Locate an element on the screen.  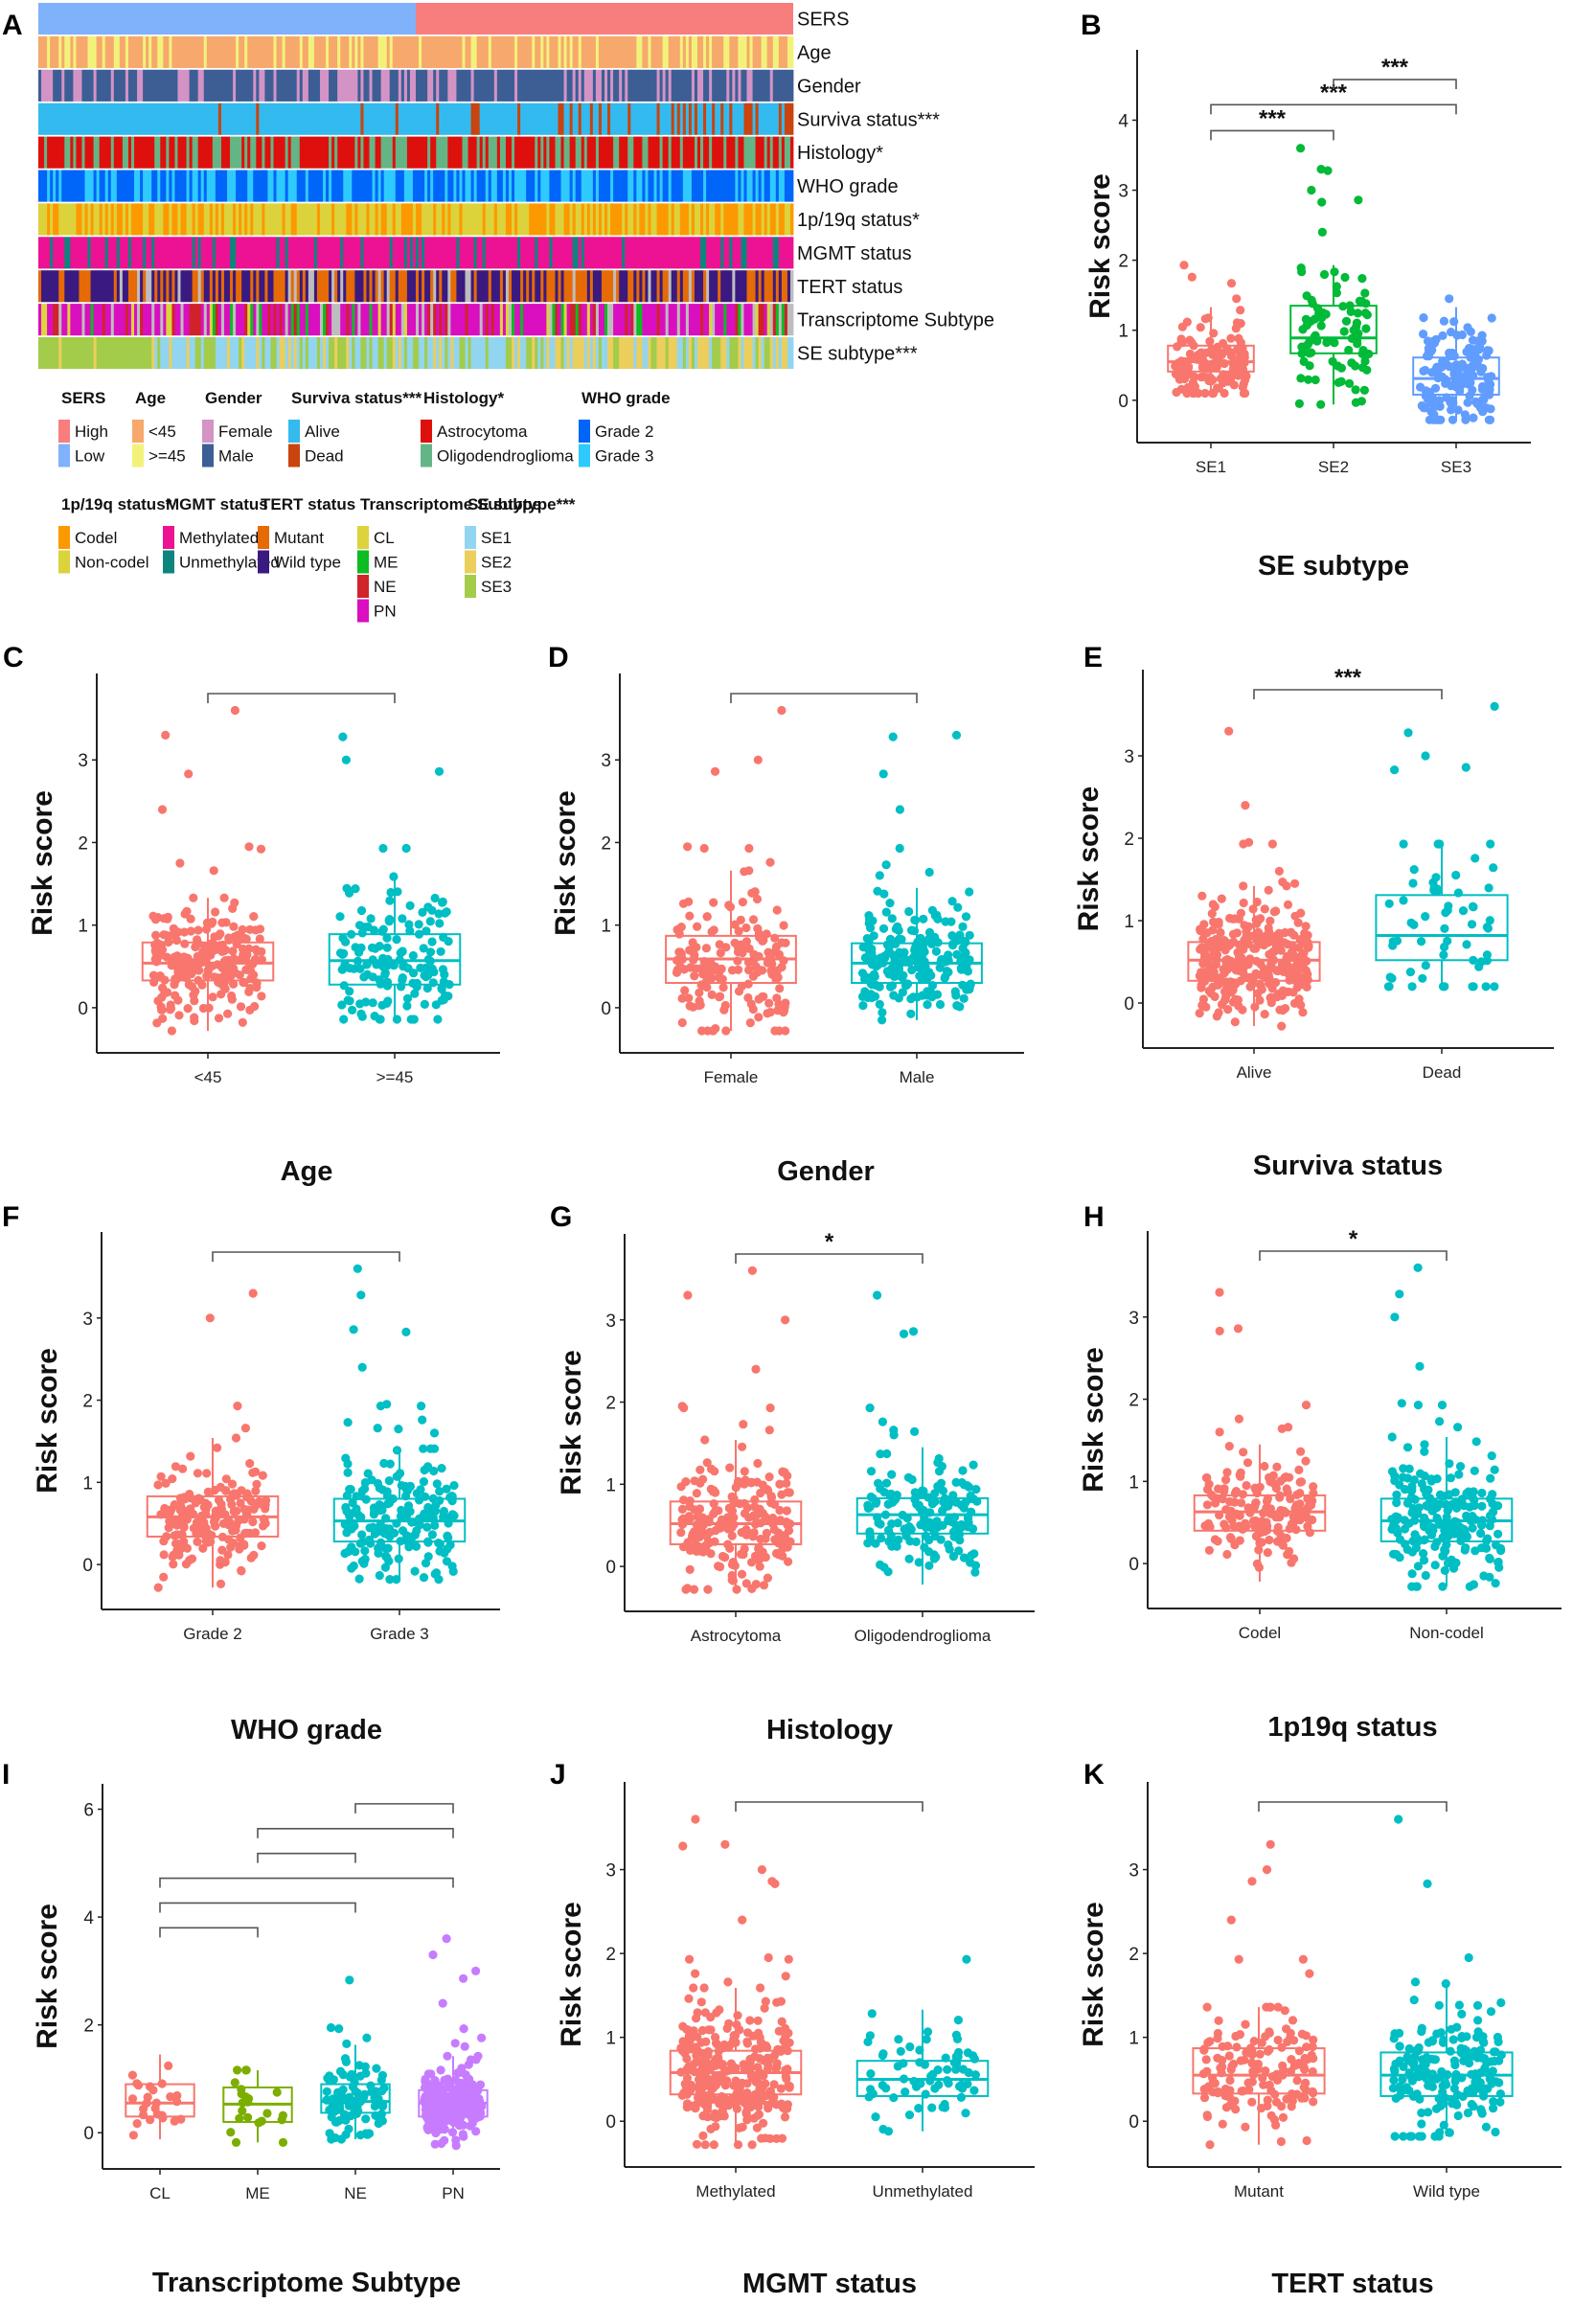
legend-title: TERT status is located at coordinates (308, 504).